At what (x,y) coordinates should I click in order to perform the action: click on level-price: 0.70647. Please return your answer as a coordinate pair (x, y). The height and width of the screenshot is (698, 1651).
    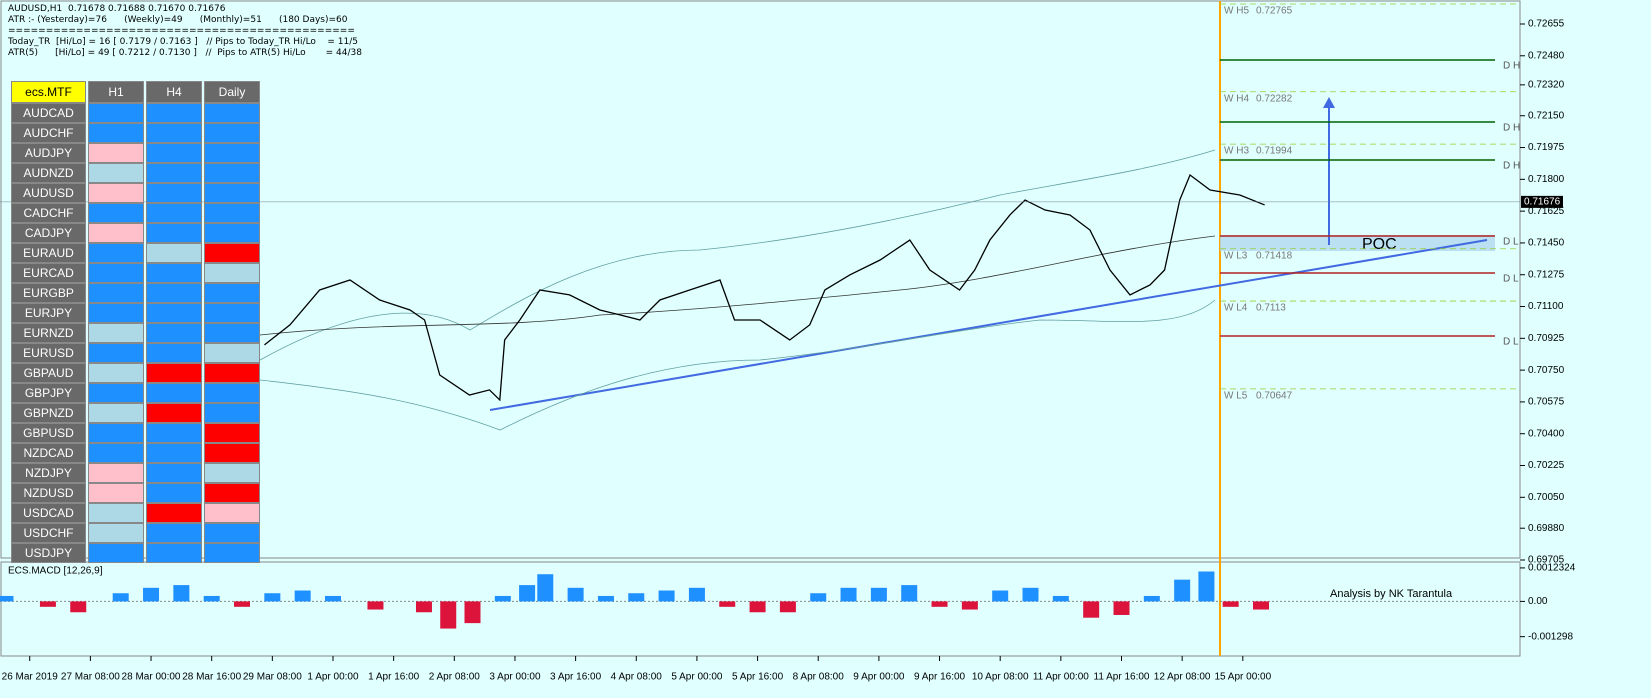
    Looking at the image, I should click on (1274, 395).